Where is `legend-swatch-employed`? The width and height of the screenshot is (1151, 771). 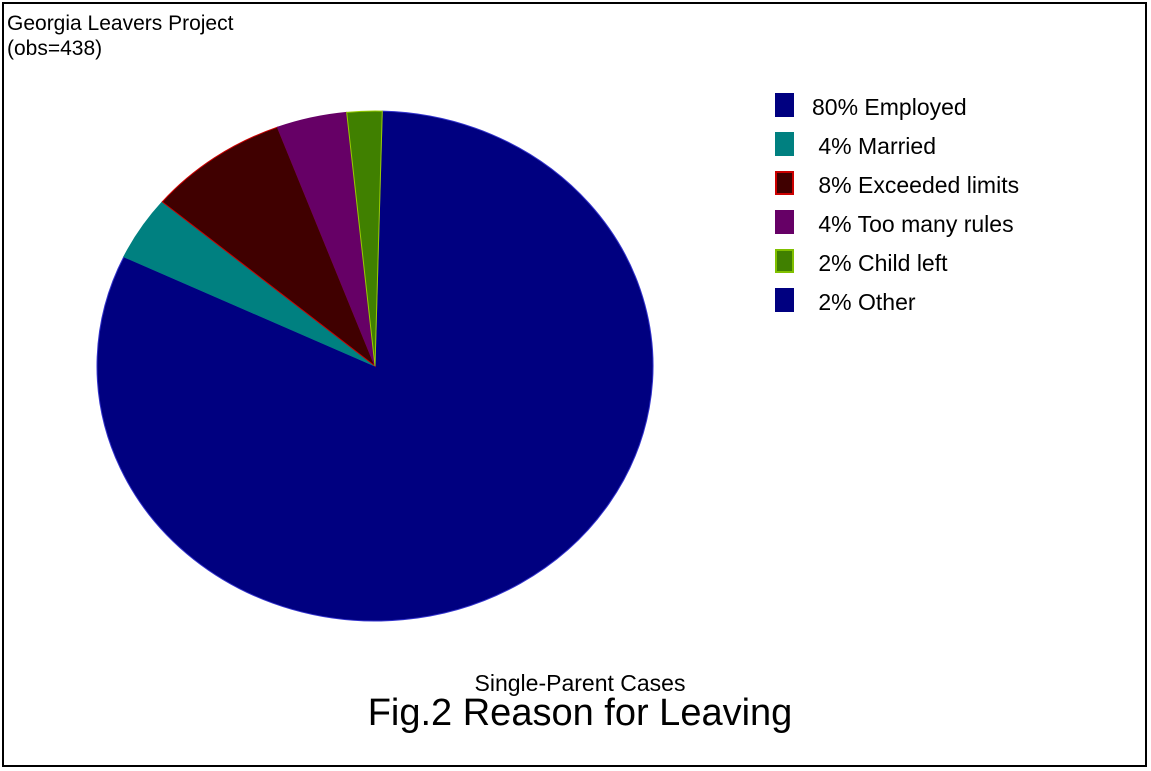 legend-swatch-employed is located at coordinates (784, 105).